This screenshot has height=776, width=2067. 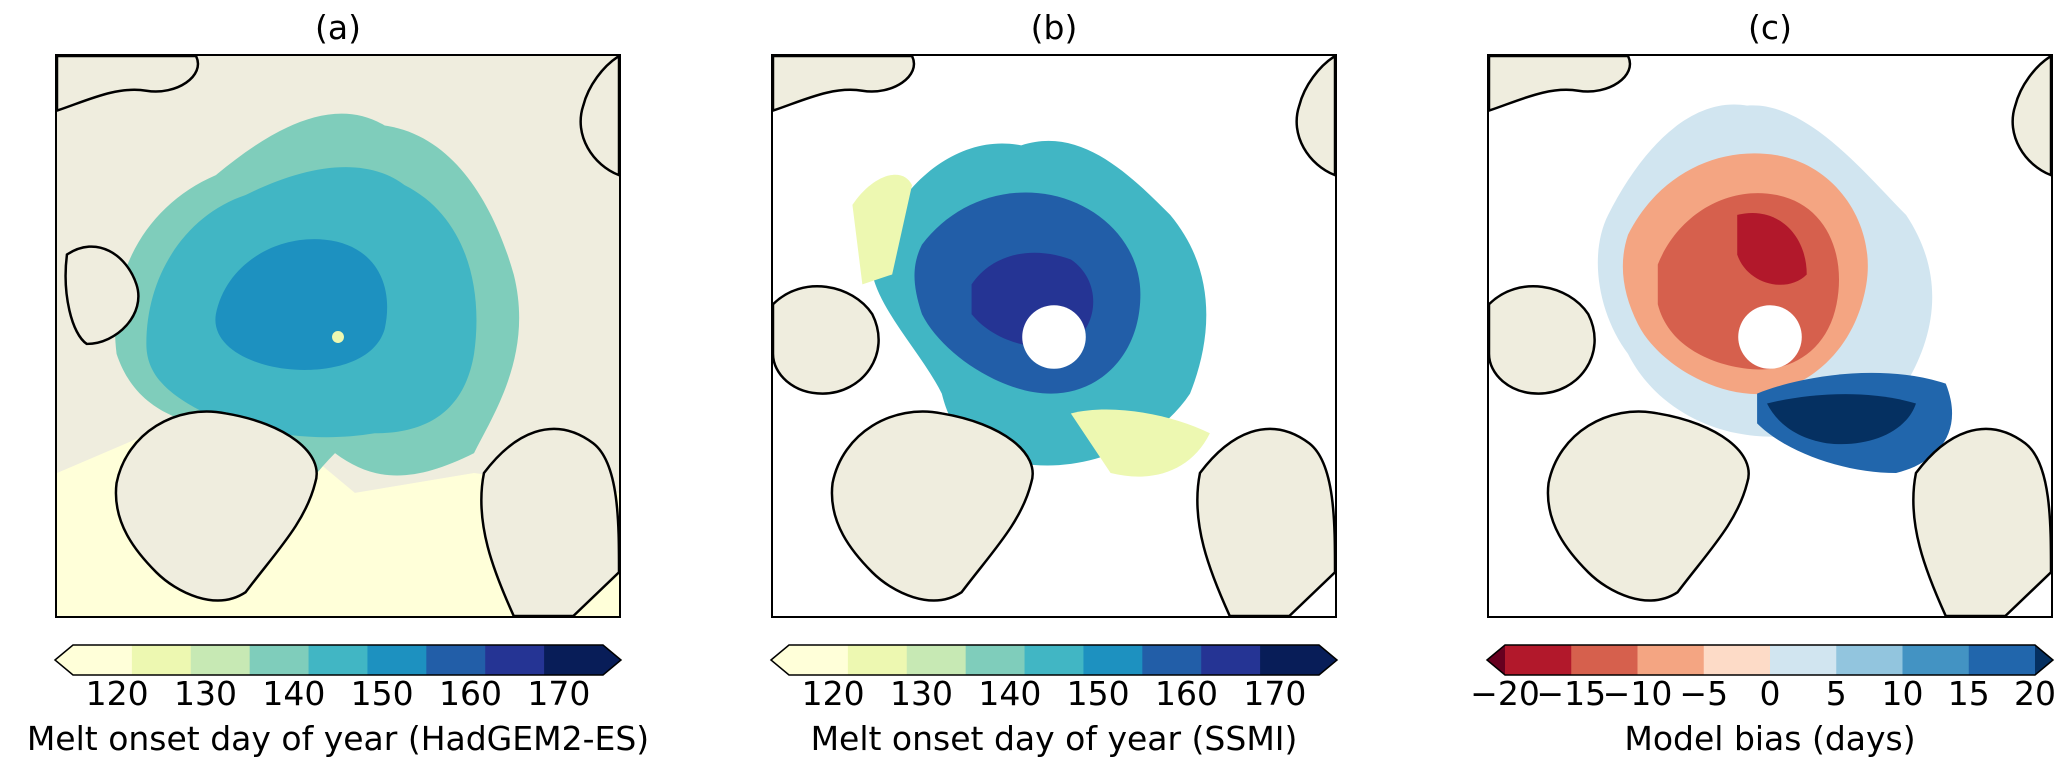 What do you see at coordinates (1841, 419) in the screenshot?
I see `bias-positive-core` at bounding box center [1841, 419].